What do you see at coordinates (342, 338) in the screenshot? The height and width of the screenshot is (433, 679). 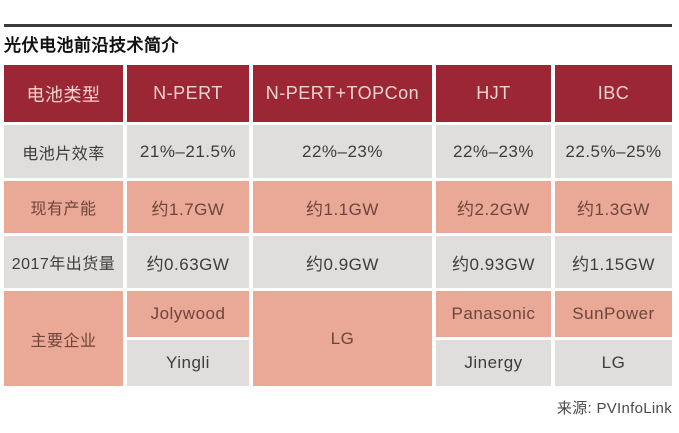 I see `cell-company-topcon: LG` at bounding box center [342, 338].